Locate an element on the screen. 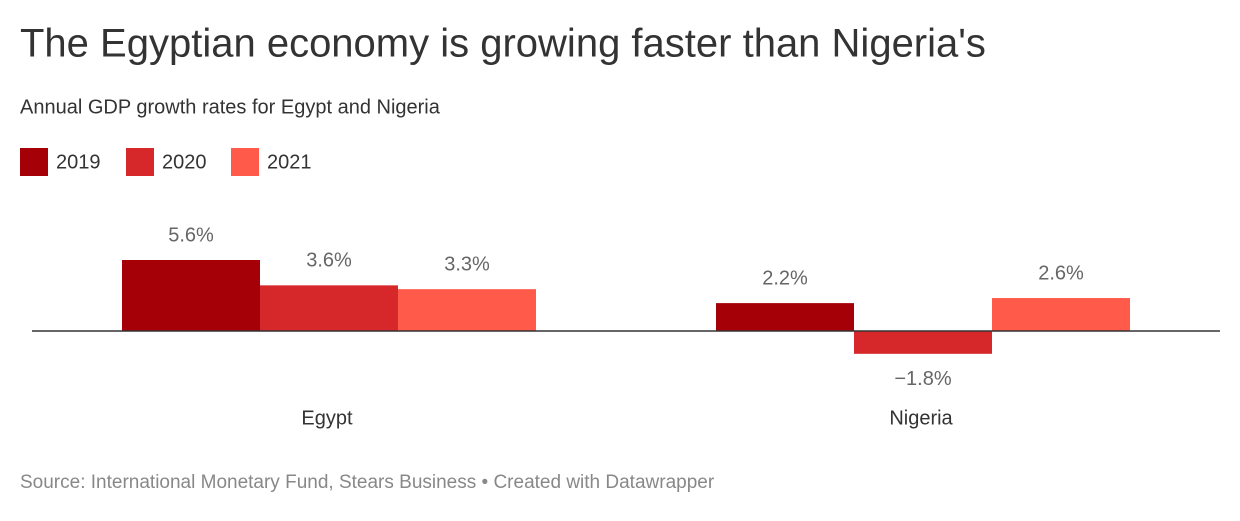 The width and height of the screenshot is (1240, 521). legend-label: 2020 is located at coordinates (184, 162).